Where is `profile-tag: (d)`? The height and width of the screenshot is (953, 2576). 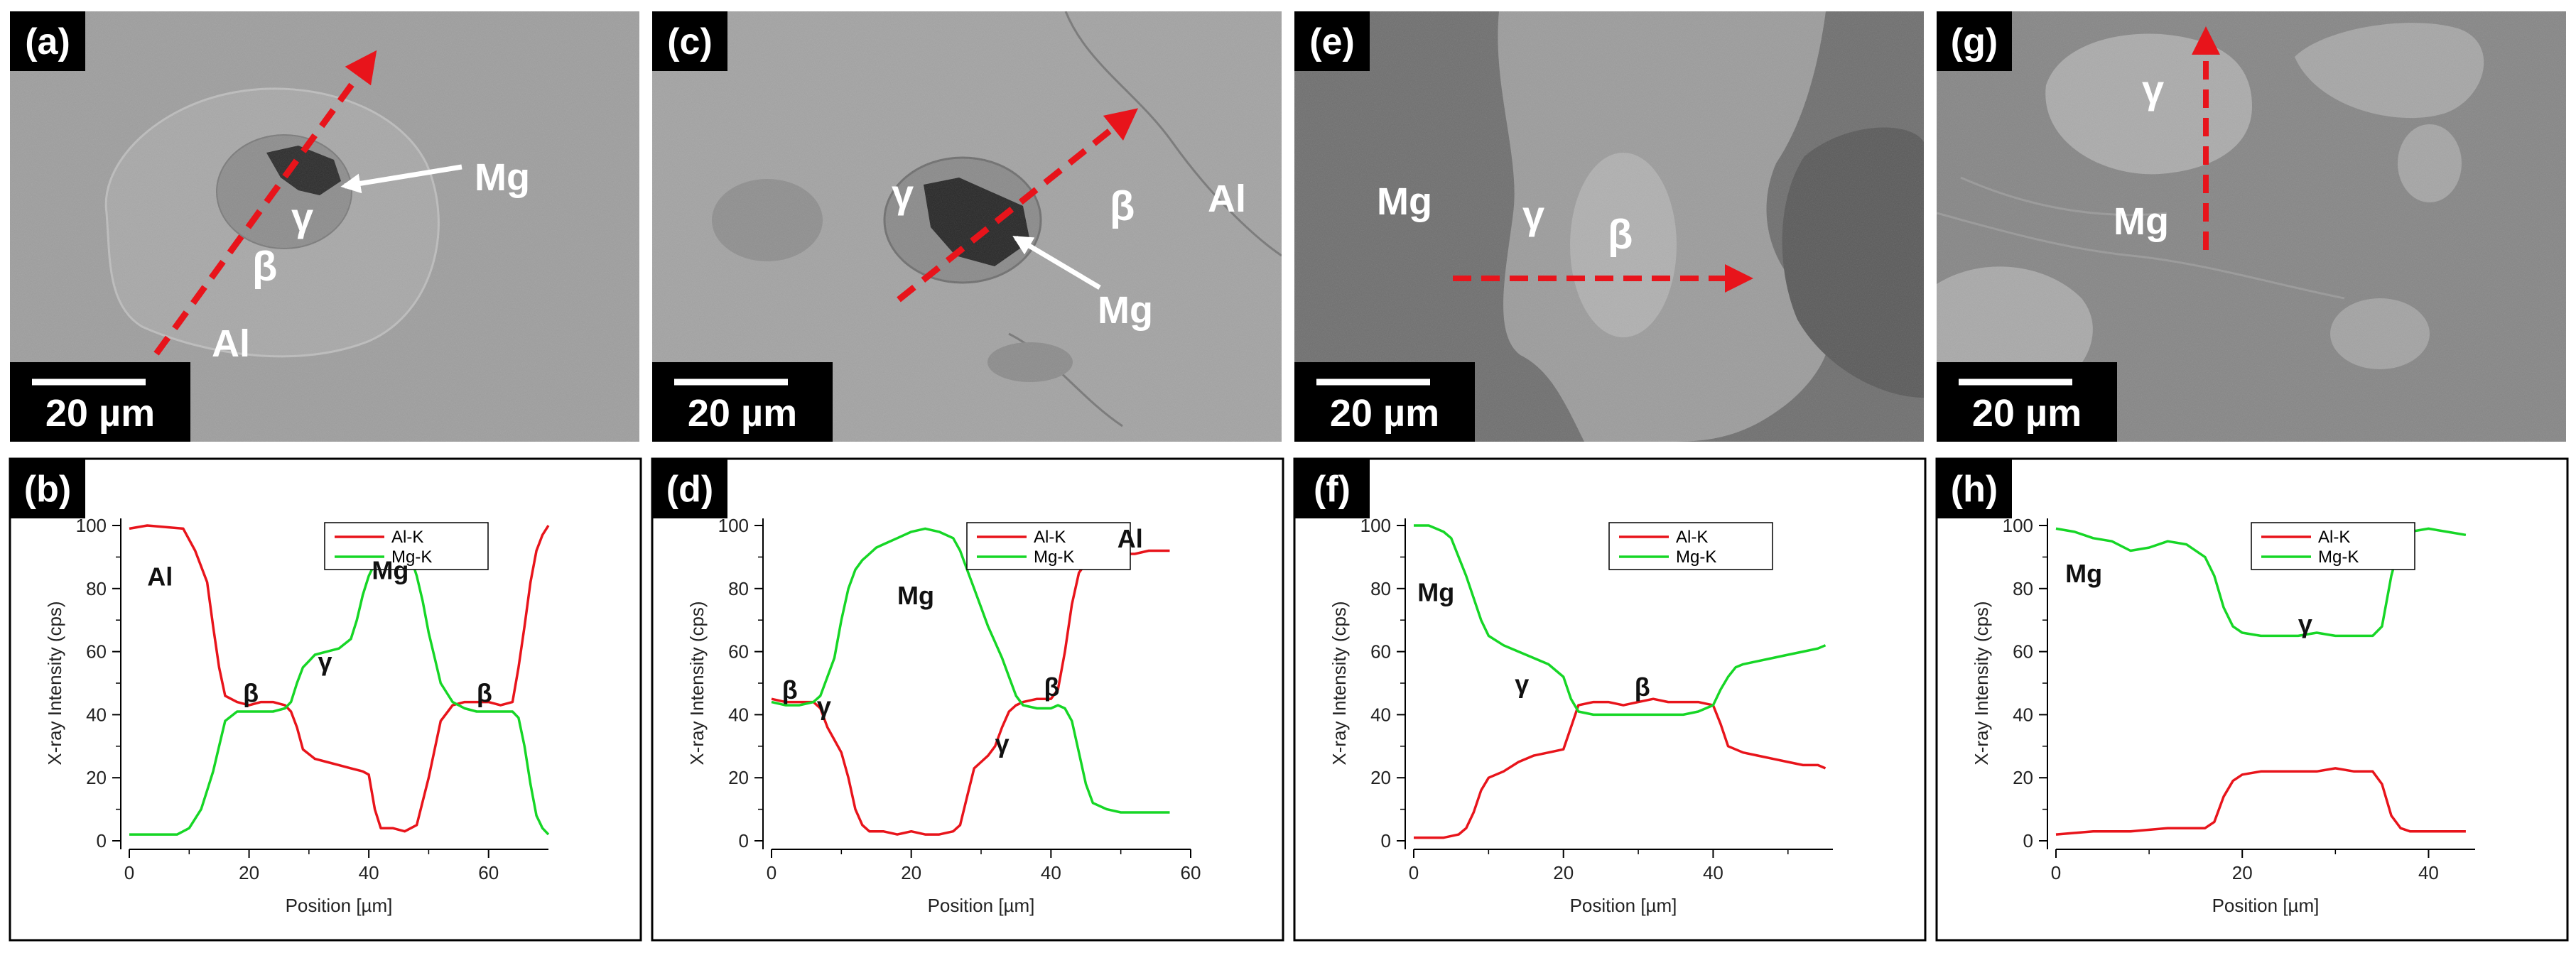 profile-tag: (d) is located at coordinates (689, 489).